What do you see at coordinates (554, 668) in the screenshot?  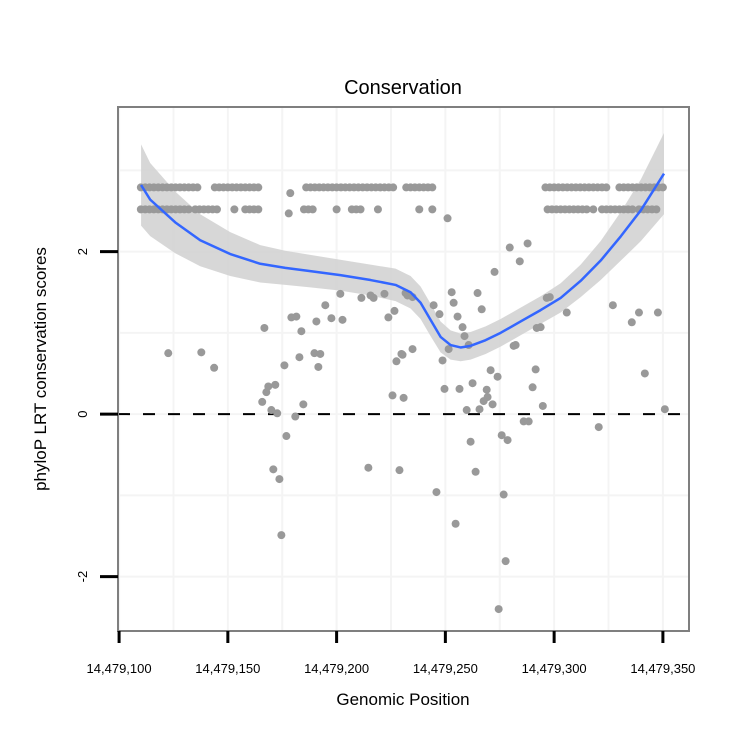 I see `x-tick-label: 14,479,300` at bounding box center [554, 668].